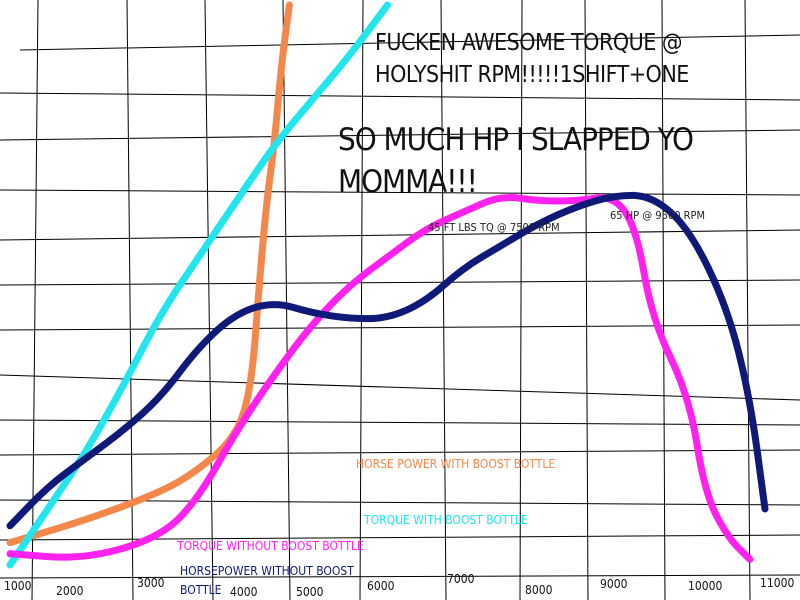 The width and height of the screenshot is (800, 600). What do you see at coordinates (445, 520) in the screenshot?
I see `legend-torque-with-boost: TORQUE WITH BOOST BOTTLE` at bounding box center [445, 520].